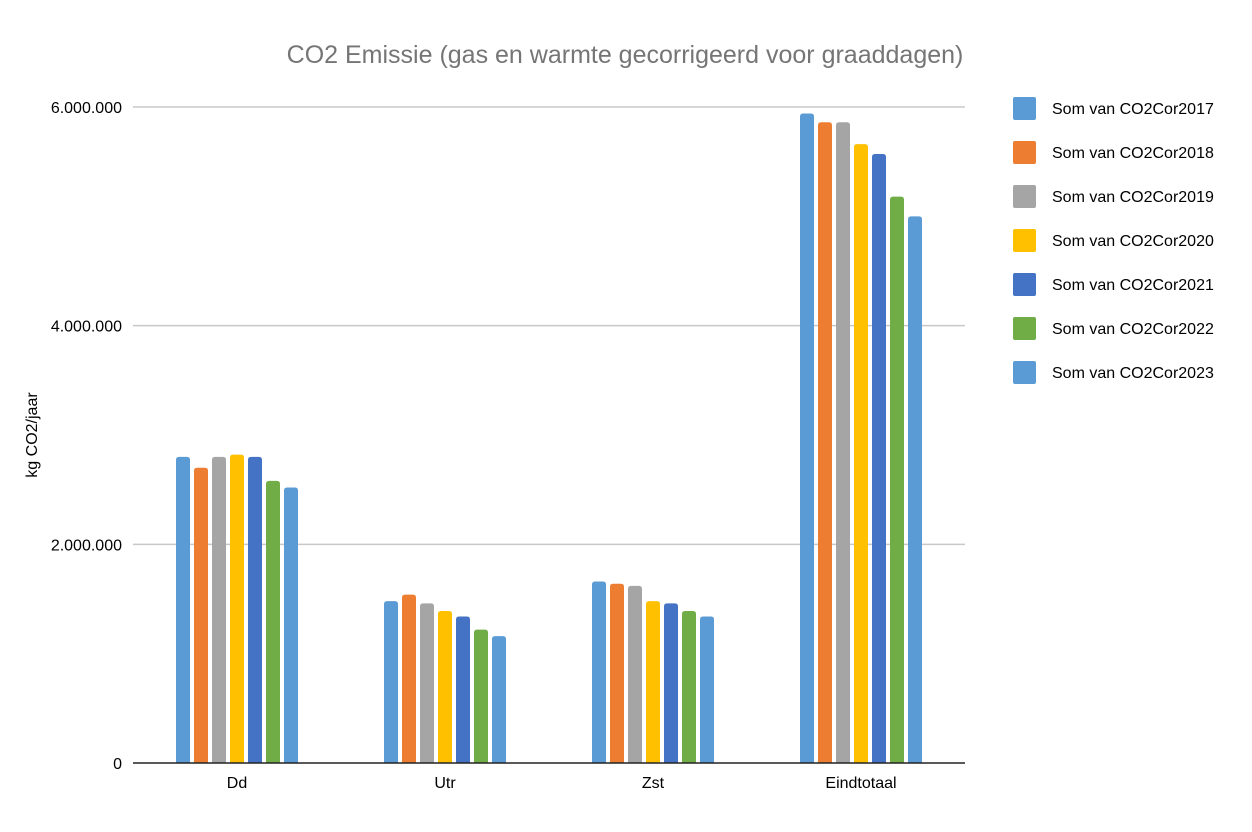 The height and width of the screenshot is (832, 1252). What do you see at coordinates (1133, 329) in the screenshot?
I see `legend-label: Som van CO2Cor2022` at bounding box center [1133, 329].